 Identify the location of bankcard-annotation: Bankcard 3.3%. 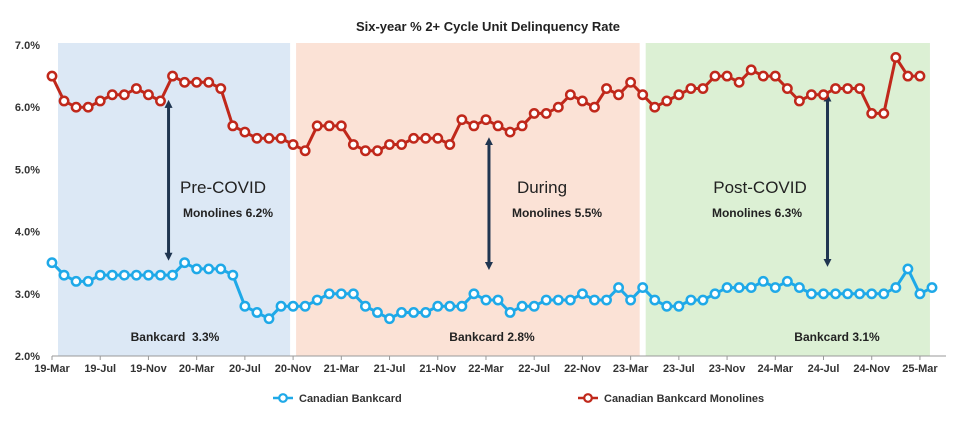
(175, 337).